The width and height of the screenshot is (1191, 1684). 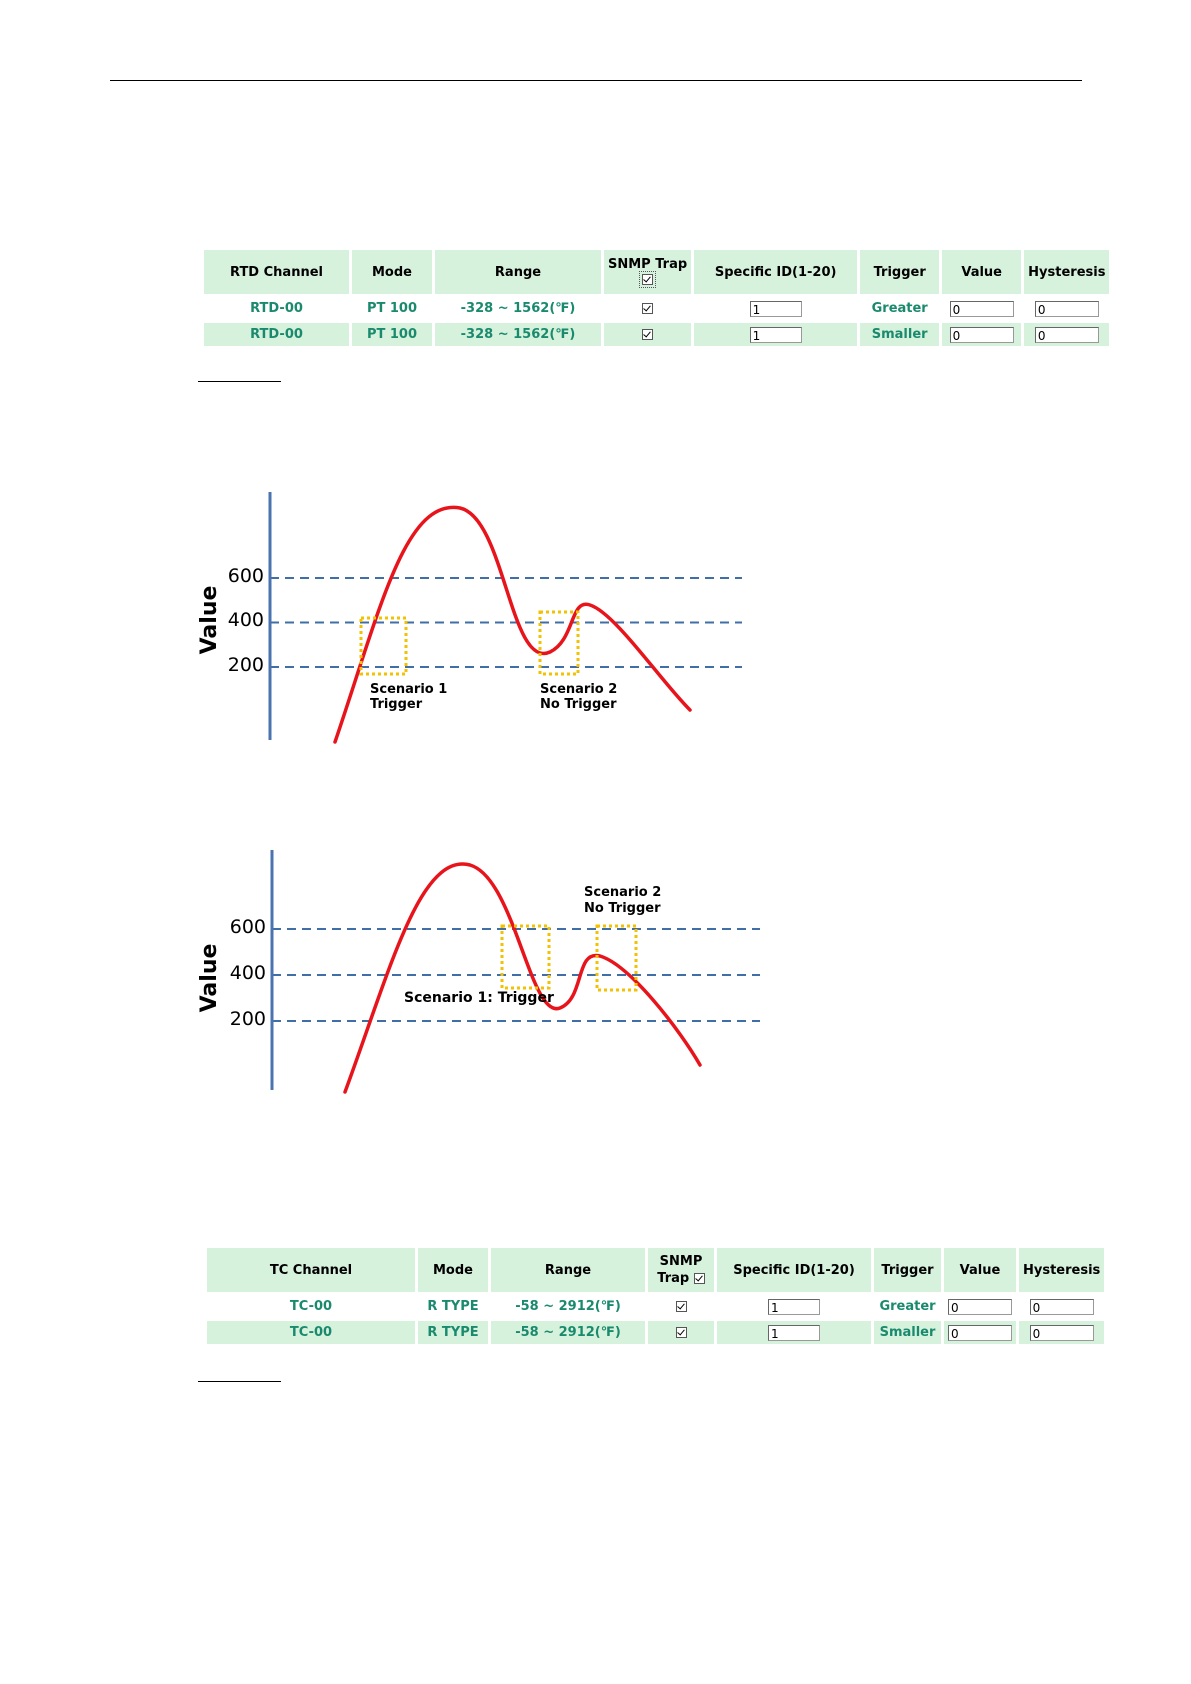 What do you see at coordinates (311, 1270) in the screenshot?
I see `col-header-channel: TC Channel` at bounding box center [311, 1270].